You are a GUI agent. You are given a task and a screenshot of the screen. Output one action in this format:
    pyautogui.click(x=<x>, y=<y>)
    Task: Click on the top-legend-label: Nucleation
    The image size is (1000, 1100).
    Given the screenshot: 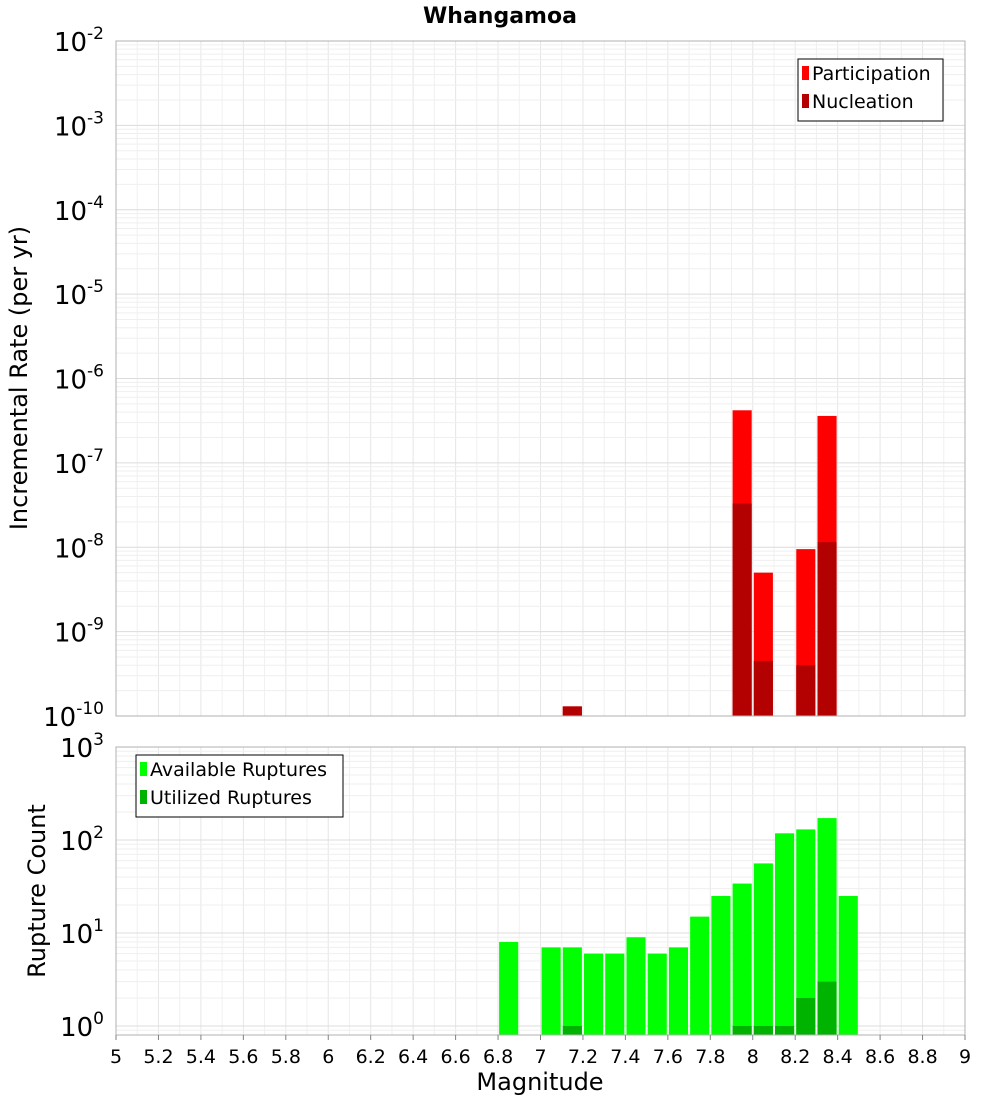 What is the action you would take?
    pyautogui.click(x=863, y=102)
    